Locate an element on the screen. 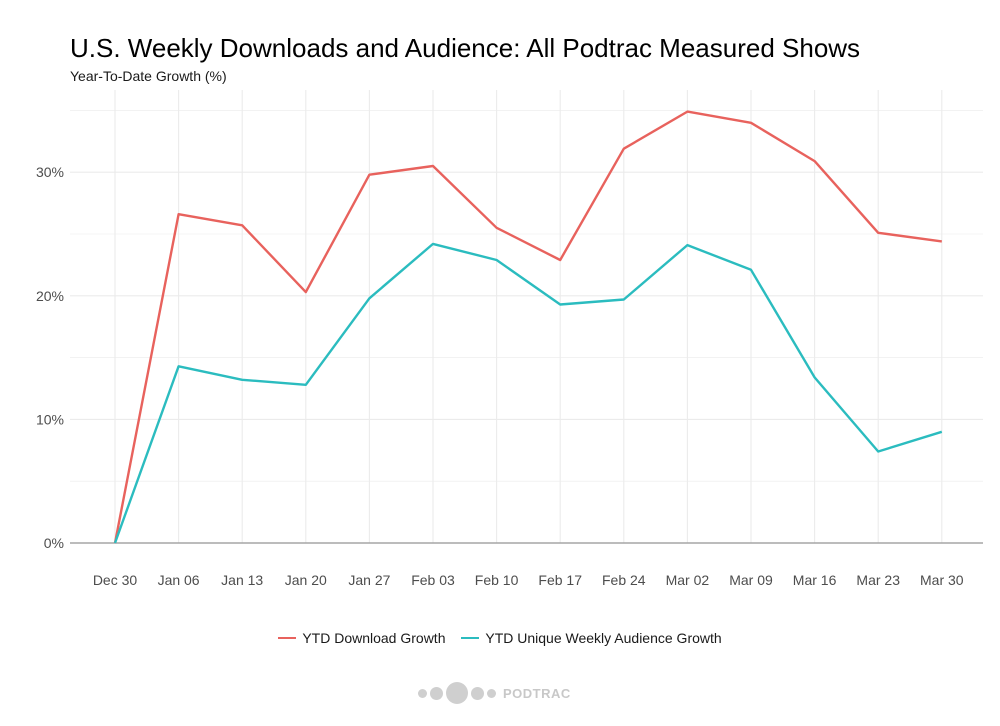  legend-item-audience: YTD Unique Weekly Audience Growth is located at coordinates (591, 638).